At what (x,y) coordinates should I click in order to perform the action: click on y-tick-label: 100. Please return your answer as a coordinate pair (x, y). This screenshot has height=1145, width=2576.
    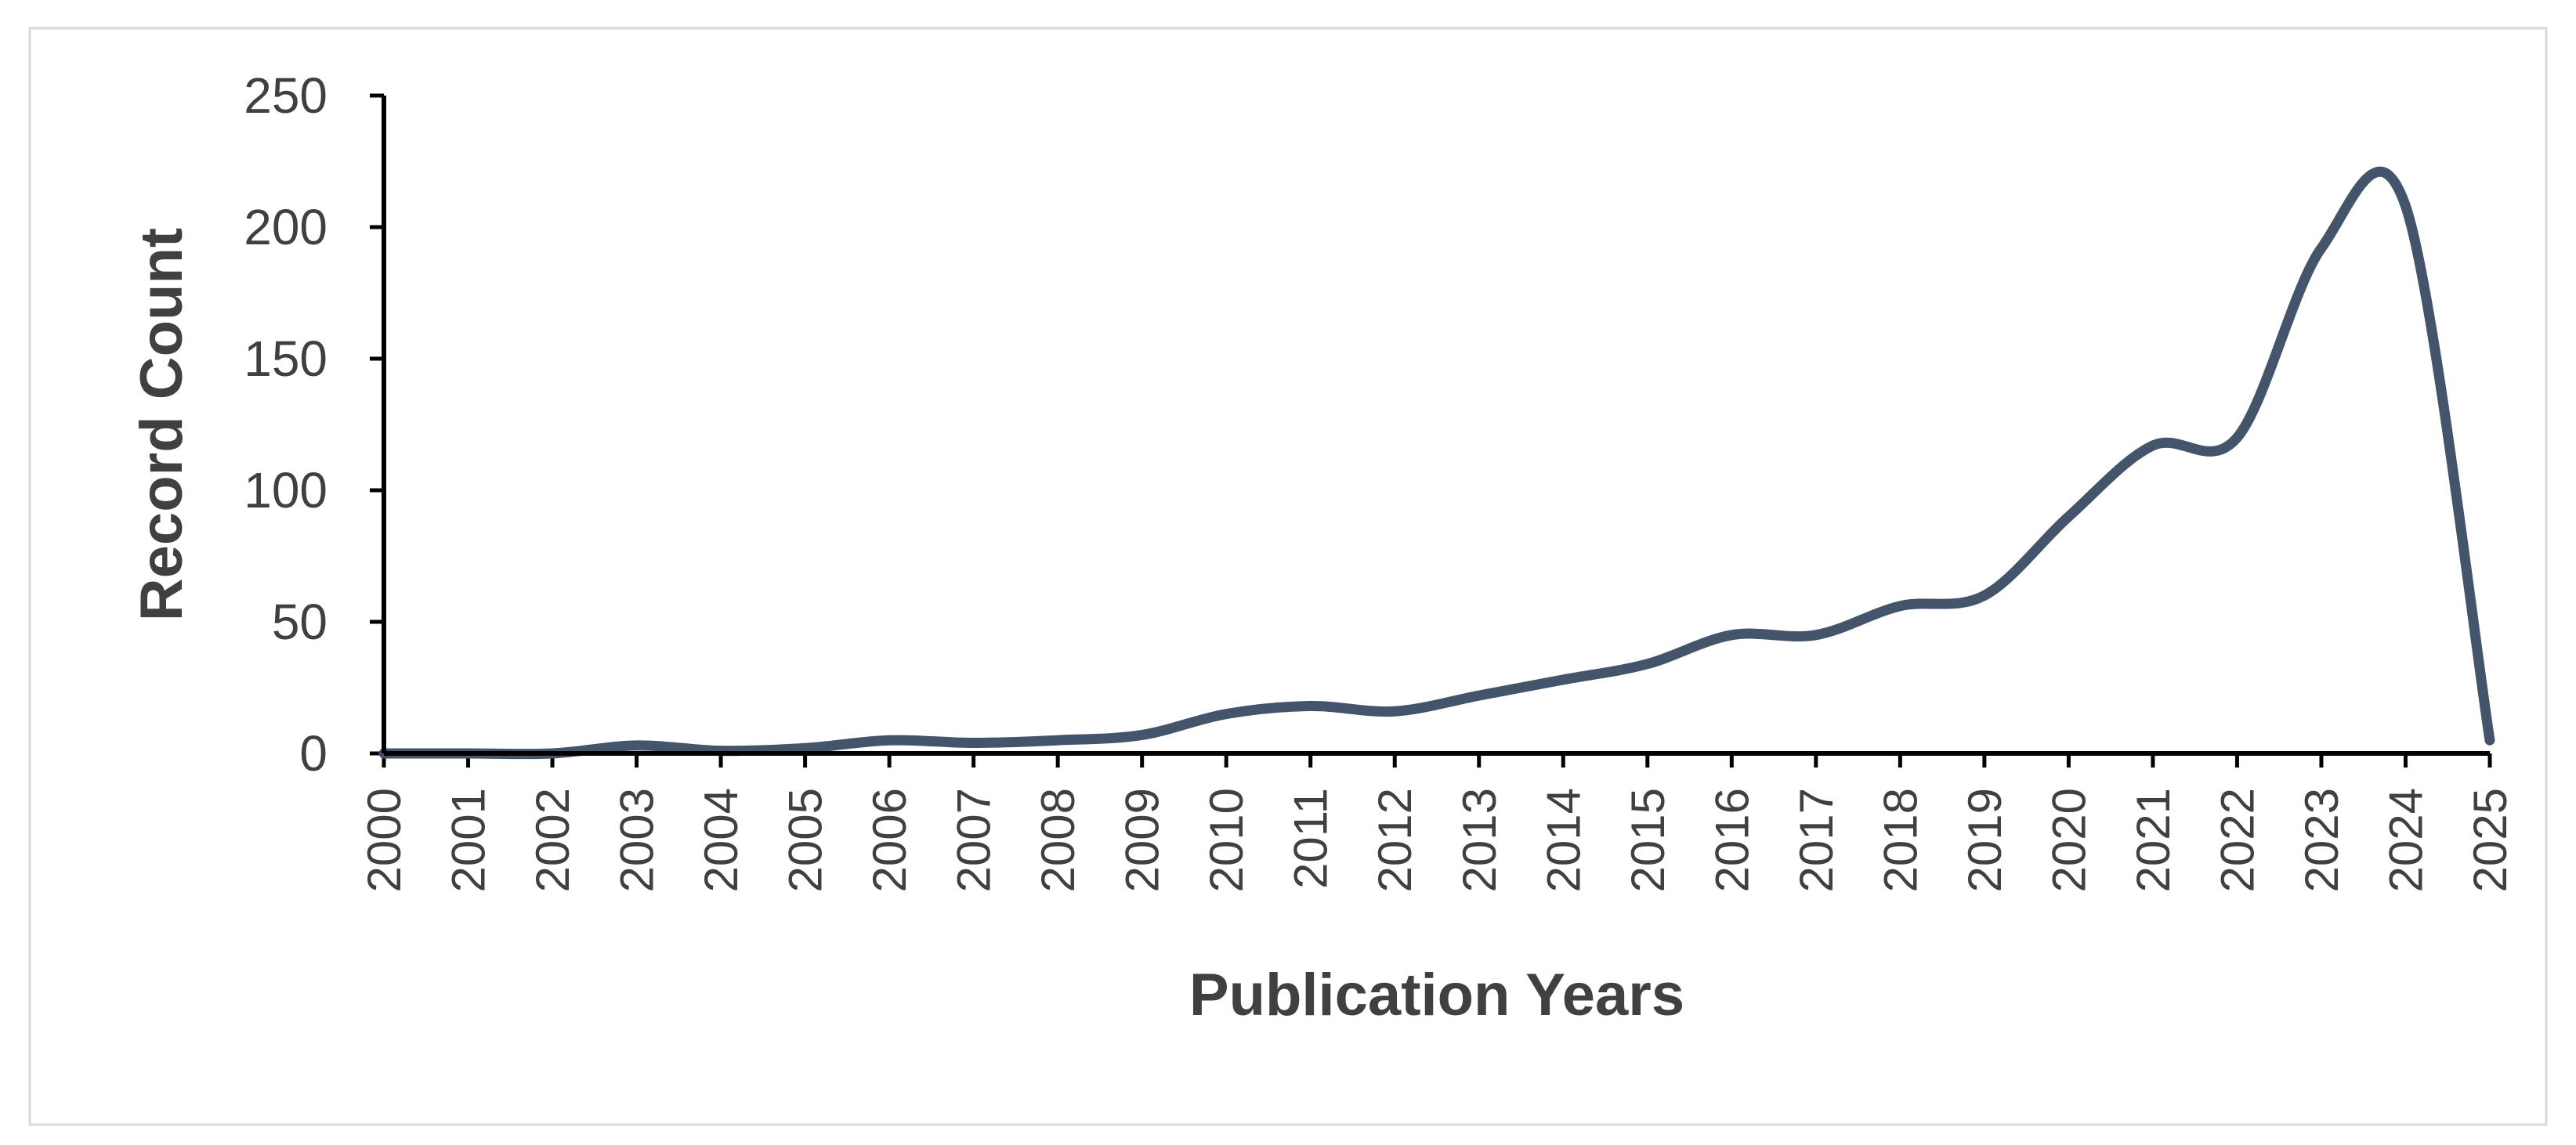
    Looking at the image, I should click on (285, 490).